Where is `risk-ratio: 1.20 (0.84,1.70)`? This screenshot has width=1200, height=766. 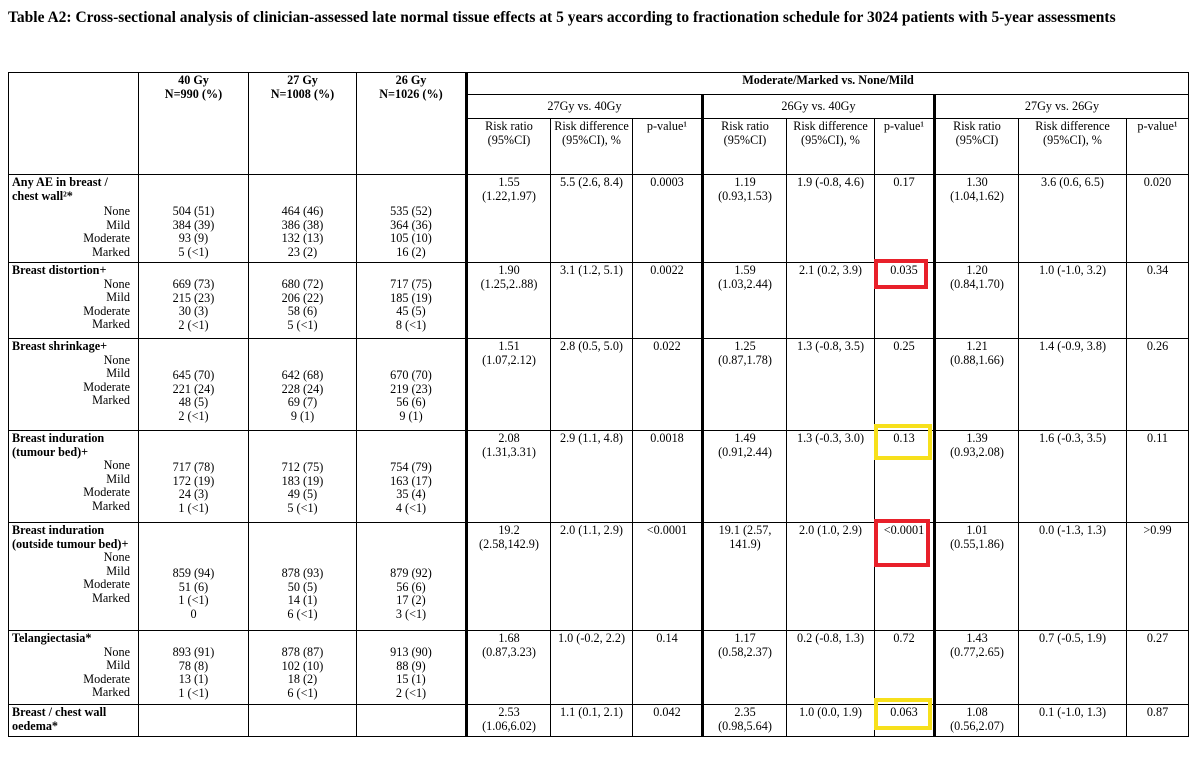 risk-ratio: 1.20 (0.84,1.70) is located at coordinates (976, 300).